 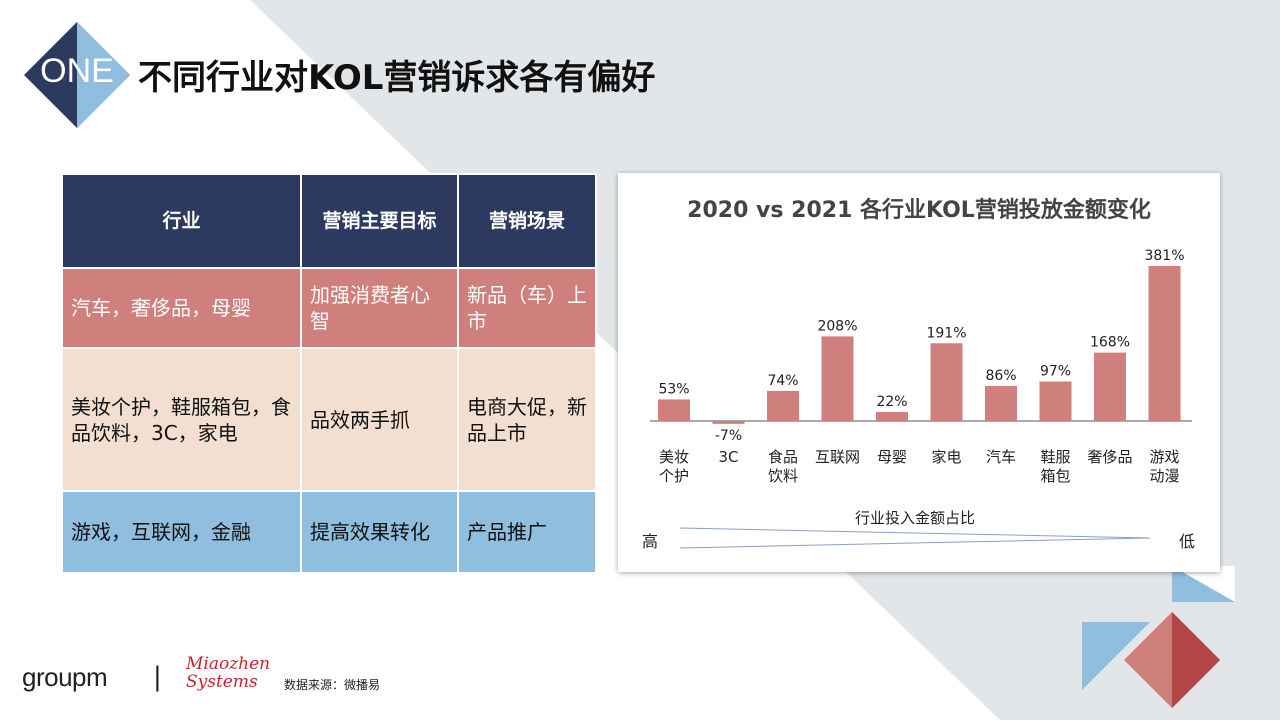 What do you see at coordinates (673, 389) in the screenshot?
I see `data-label: 53%` at bounding box center [673, 389].